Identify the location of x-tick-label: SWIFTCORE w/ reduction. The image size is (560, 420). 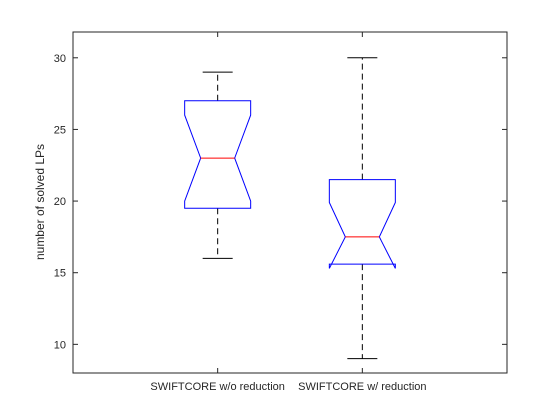
(362, 387).